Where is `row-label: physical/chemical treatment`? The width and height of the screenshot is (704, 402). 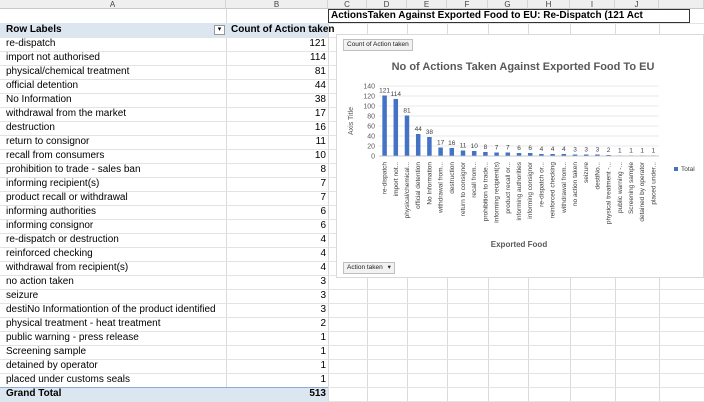 row-label: physical/chemical treatment is located at coordinates (68, 71).